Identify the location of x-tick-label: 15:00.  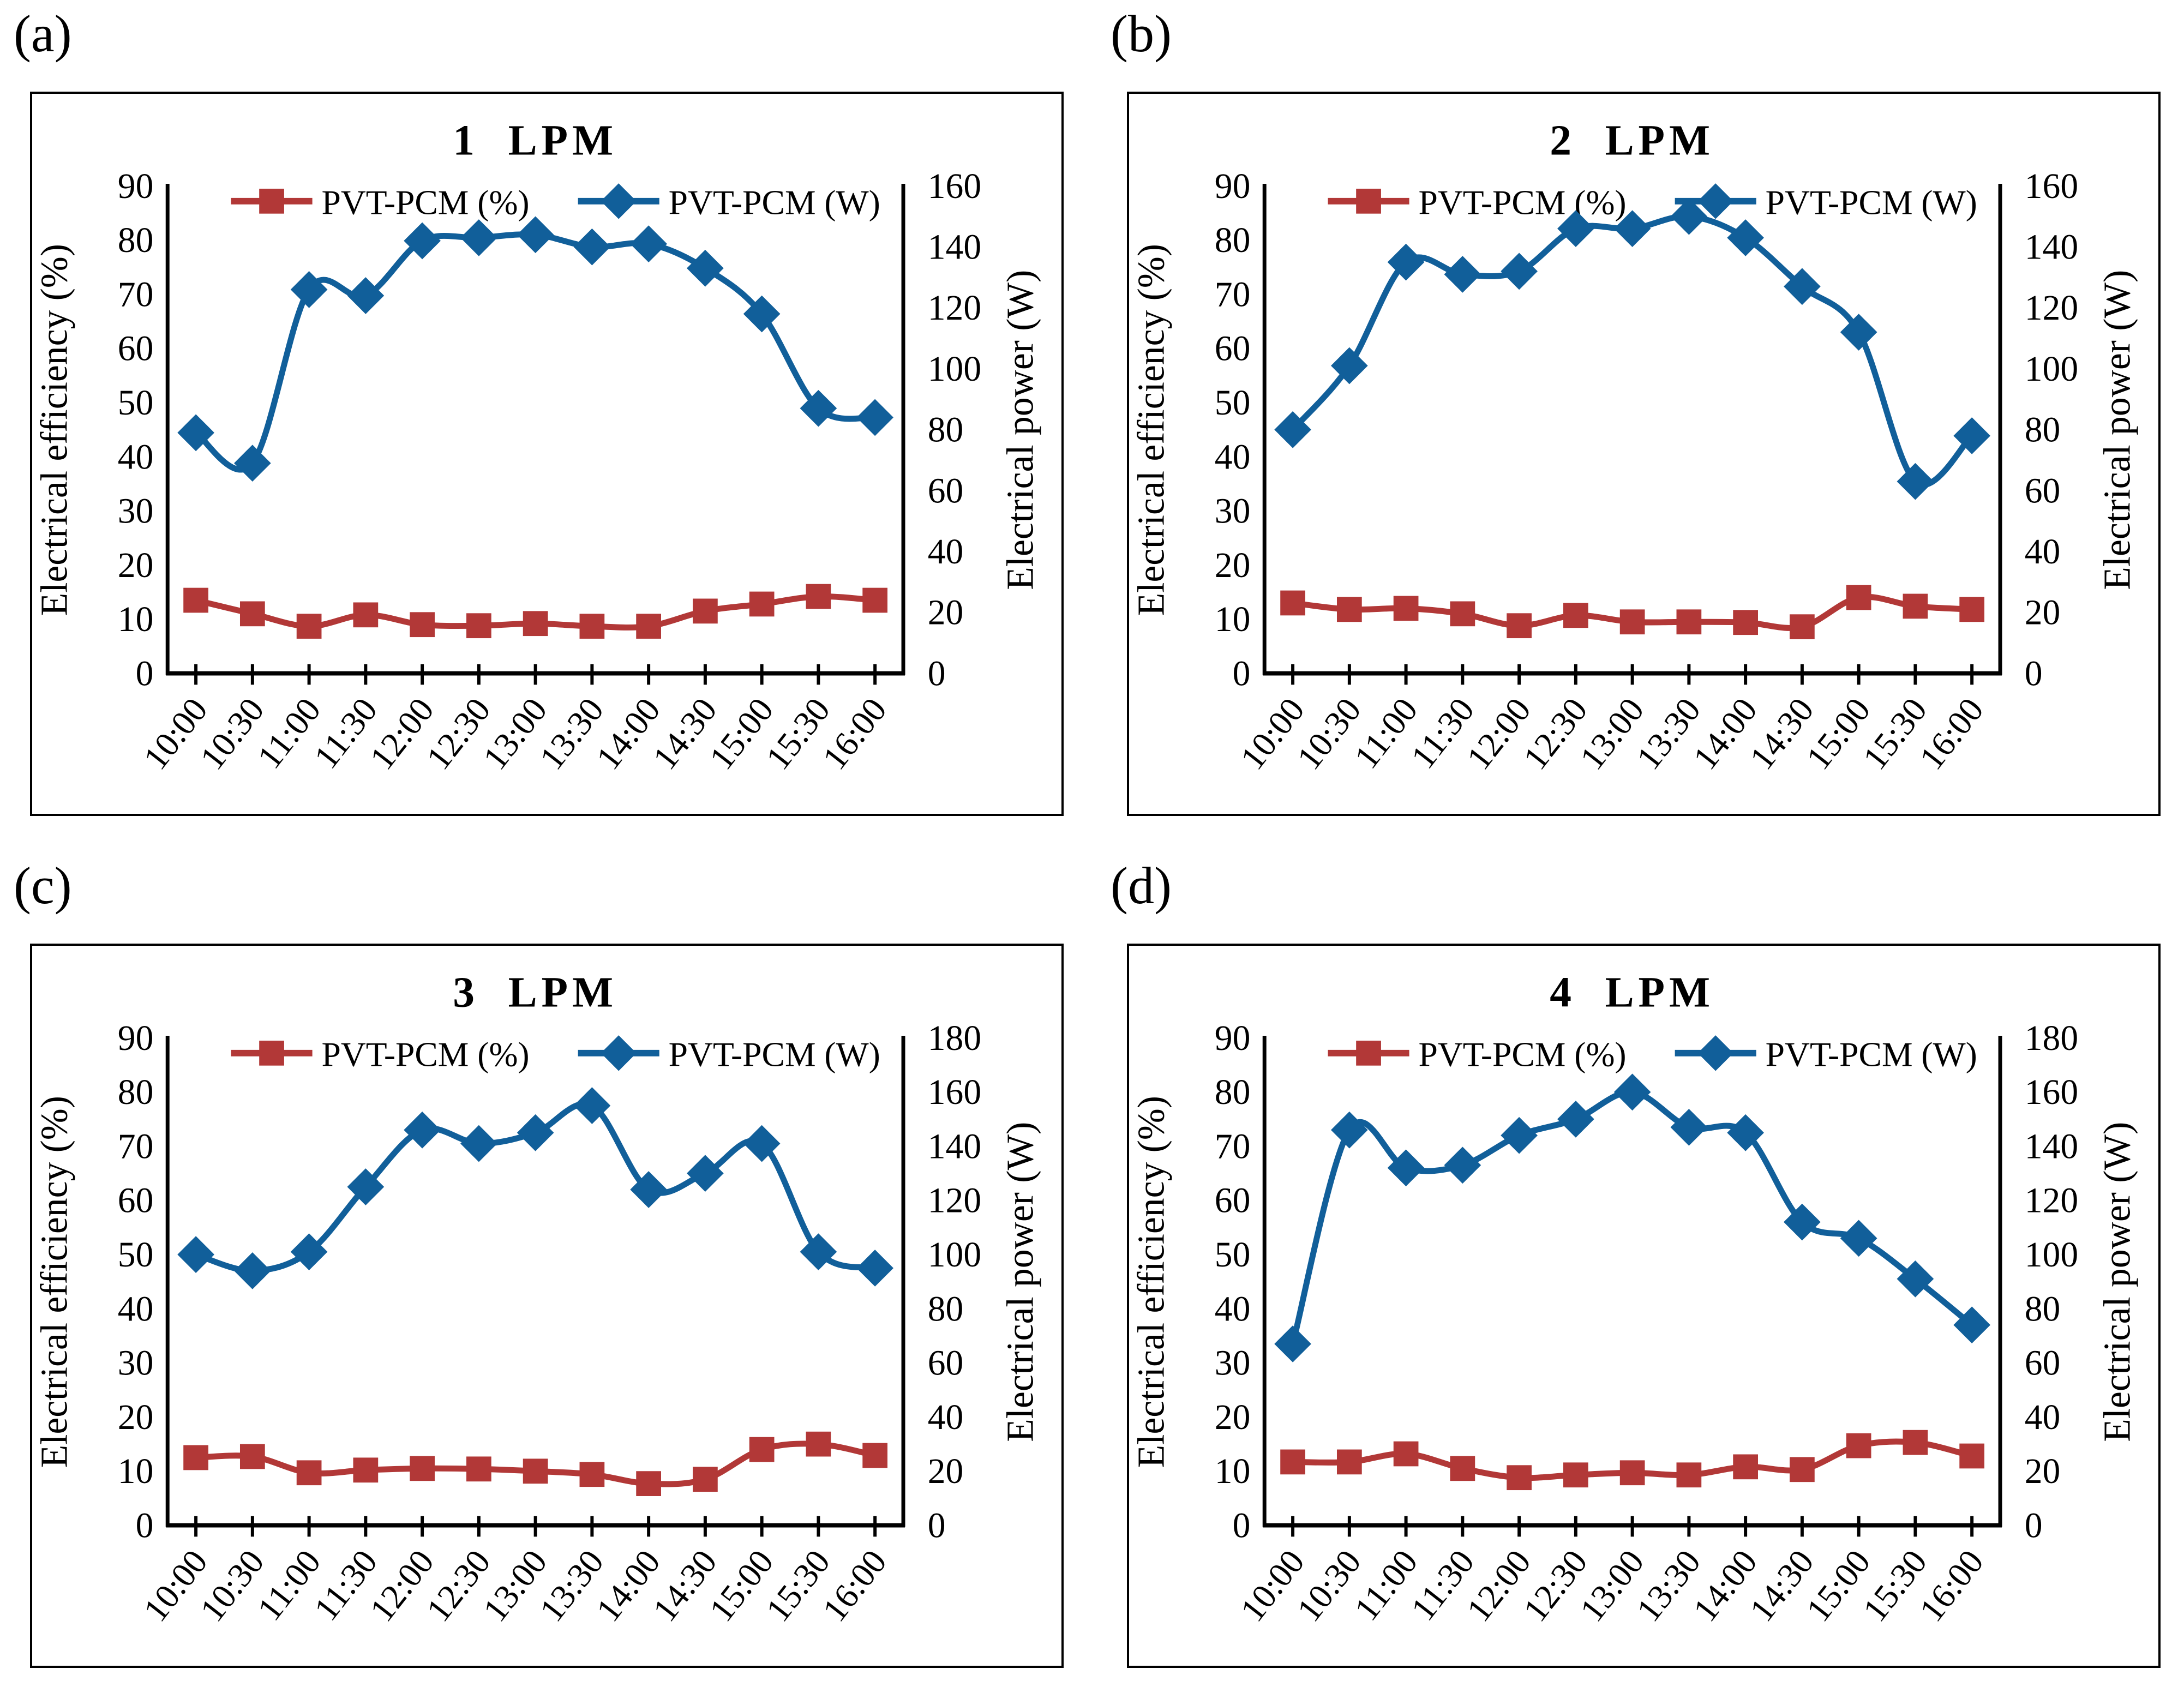
(741, 734).